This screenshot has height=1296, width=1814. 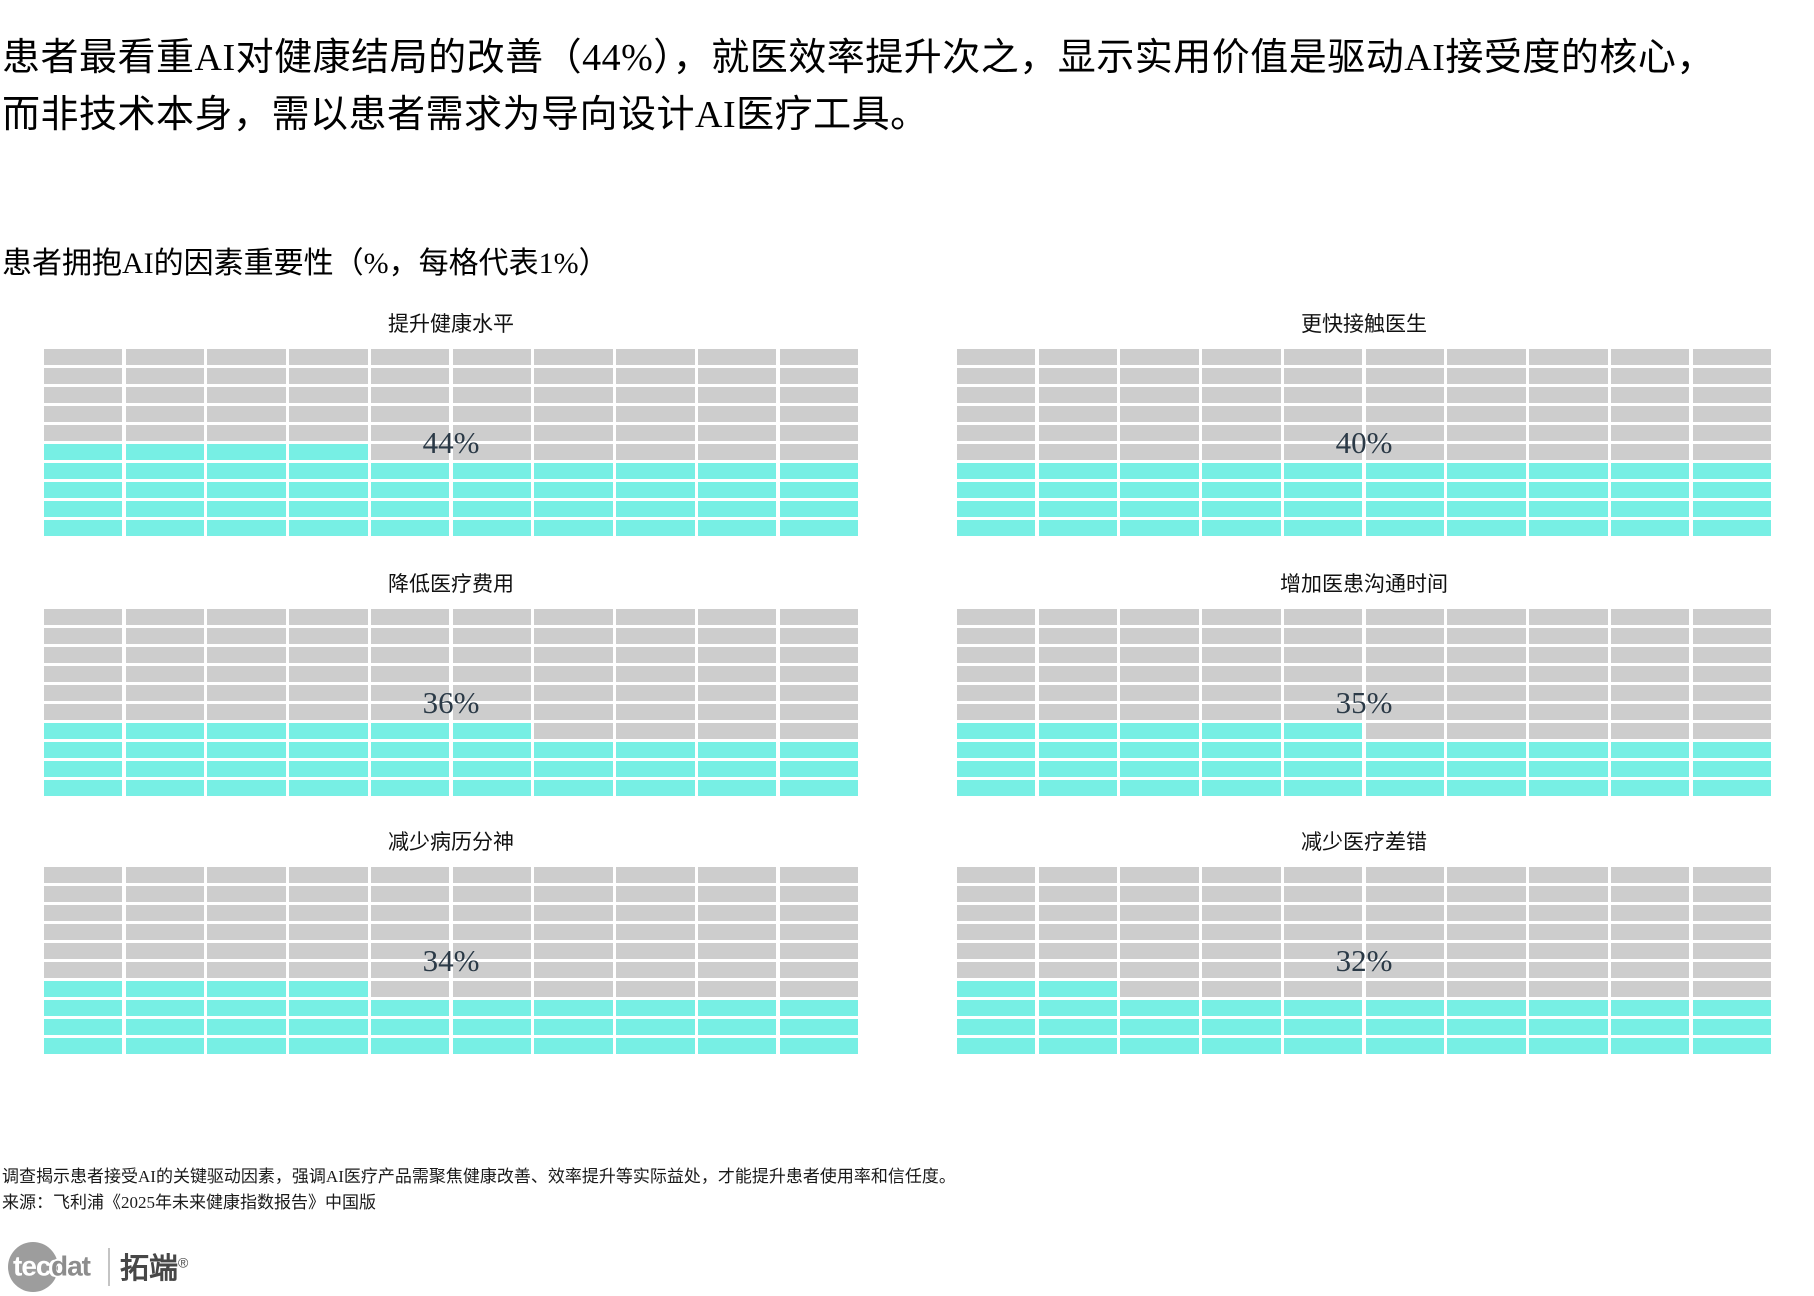 I want to click on waffle-chart-less-record-distraction: 减少病历分神 34%, so click(x=451, y=942).